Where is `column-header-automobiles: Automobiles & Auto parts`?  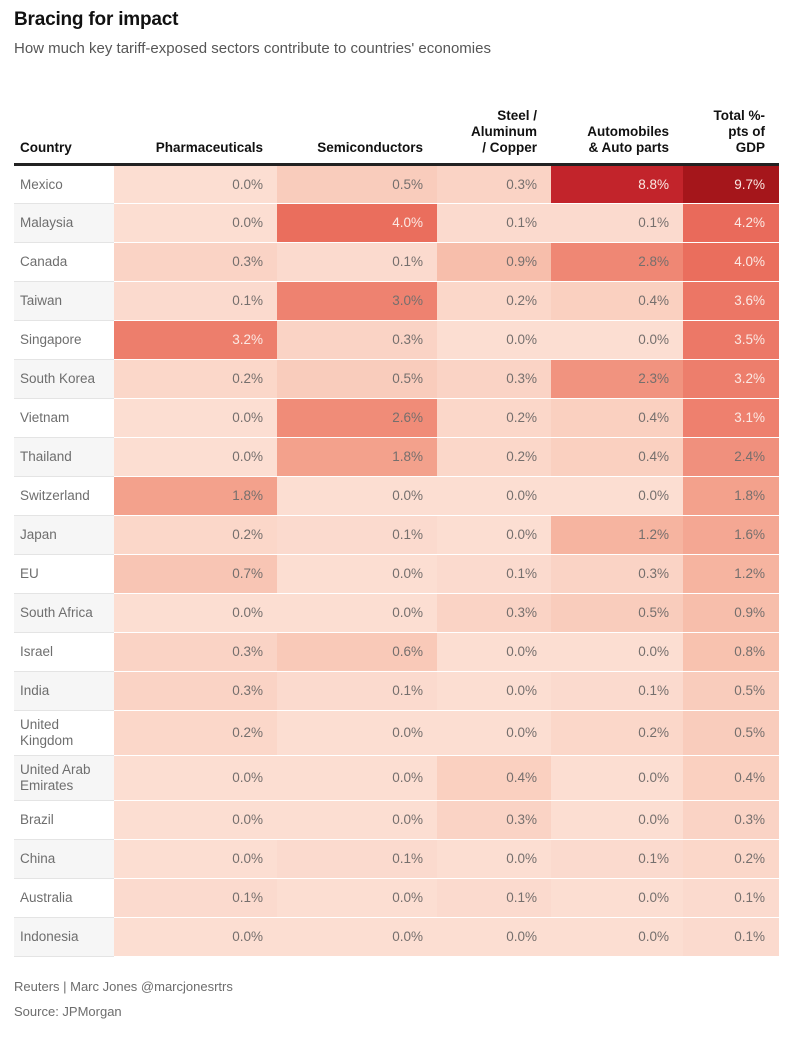 column-header-automobiles: Automobiles & Auto parts is located at coordinates (617, 119).